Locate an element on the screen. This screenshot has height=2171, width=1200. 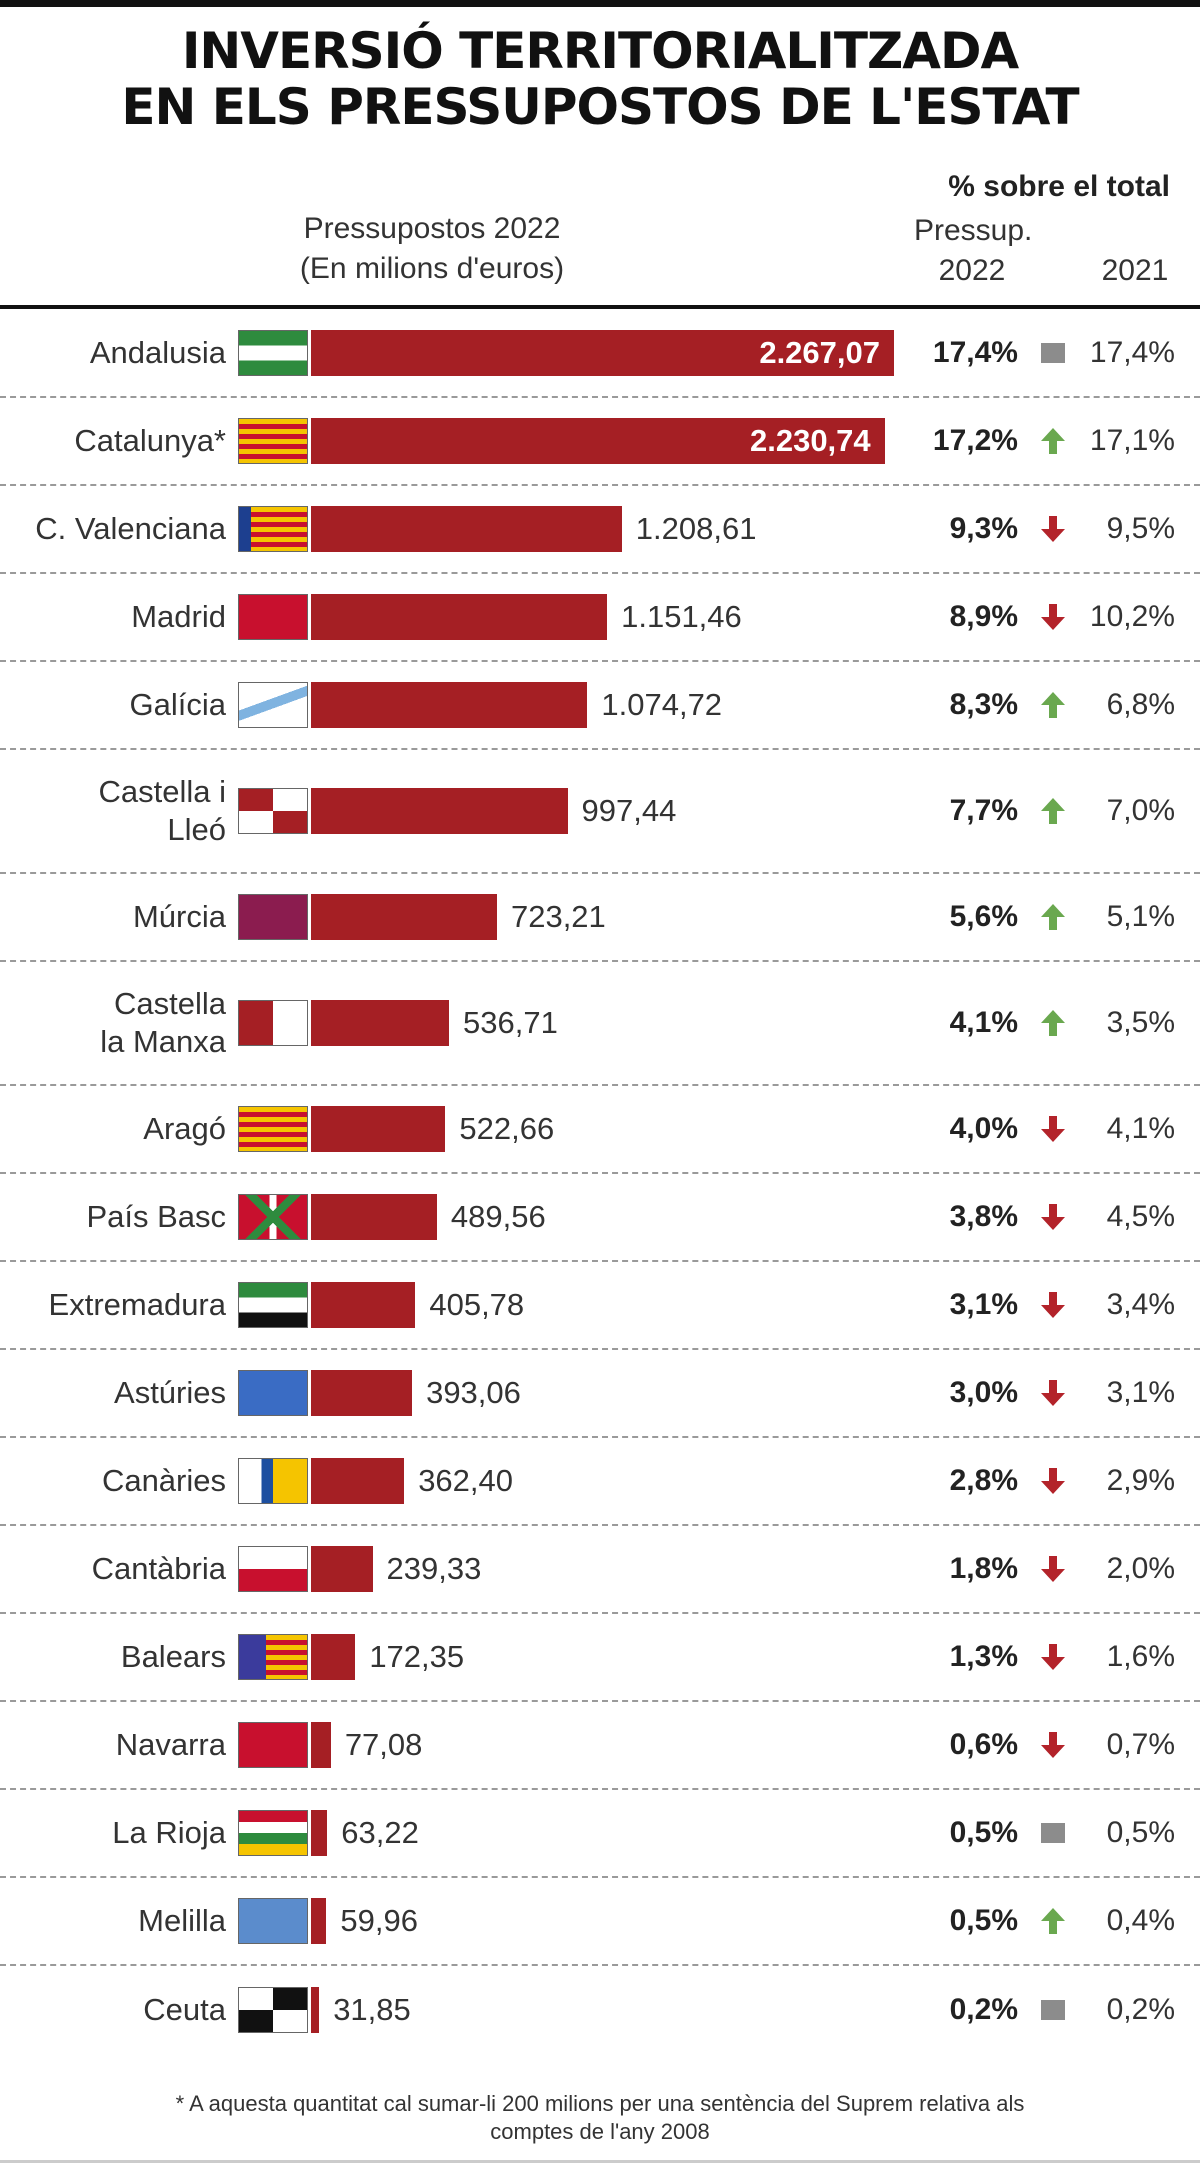
share-2021: 2,9% is located at coordinates (1140, 1480).